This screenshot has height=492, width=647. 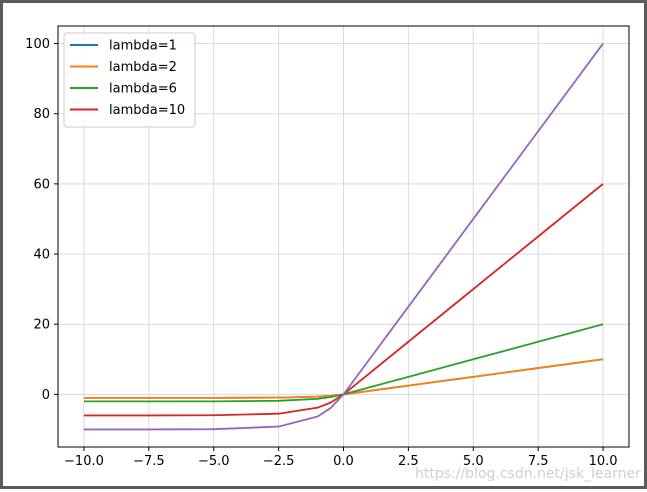 What do you see at coordinates (143, 67) in the screenshot?
I see `legend-label: lambda=2` at bounding box center [143, 67].